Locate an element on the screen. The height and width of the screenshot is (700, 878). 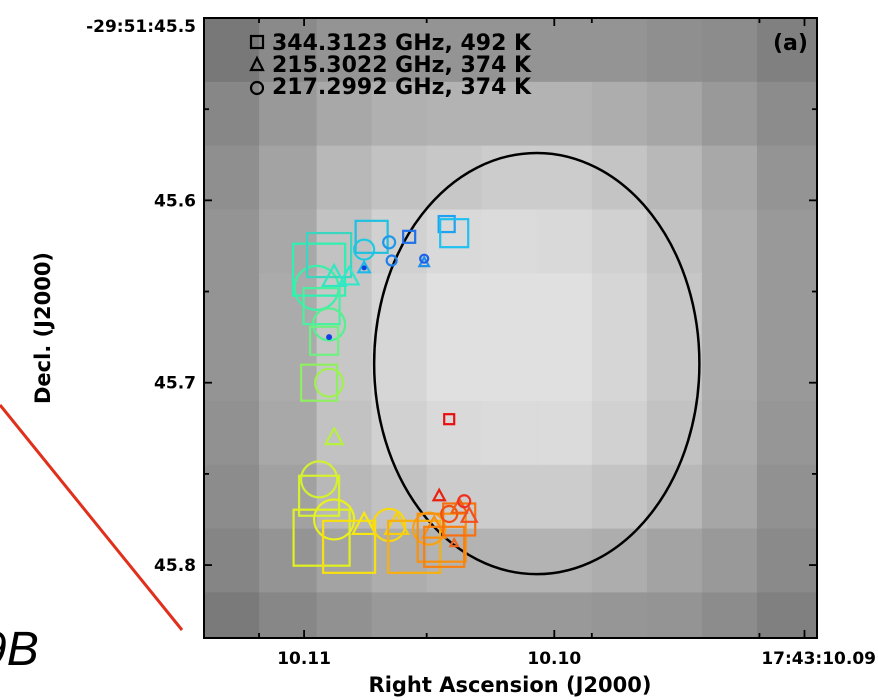
x-tick-label: 17:43:10.09 is located at coordinates (818, 659).